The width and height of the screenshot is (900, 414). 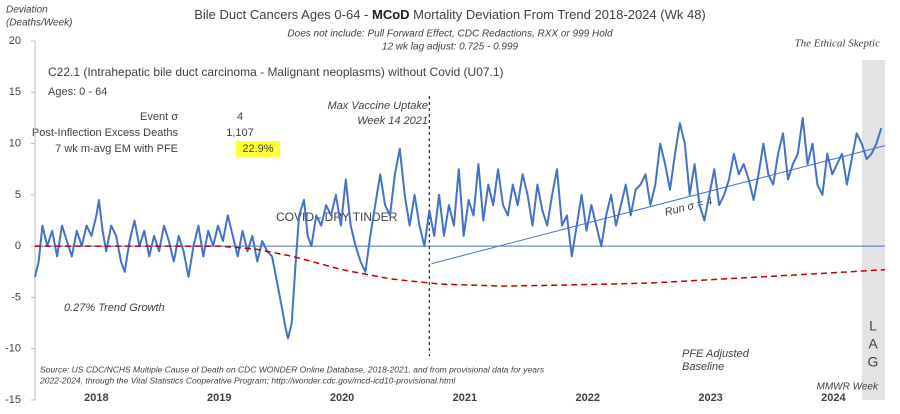 I want to click on stat-value: 1,107, so click(x=240, y=133).